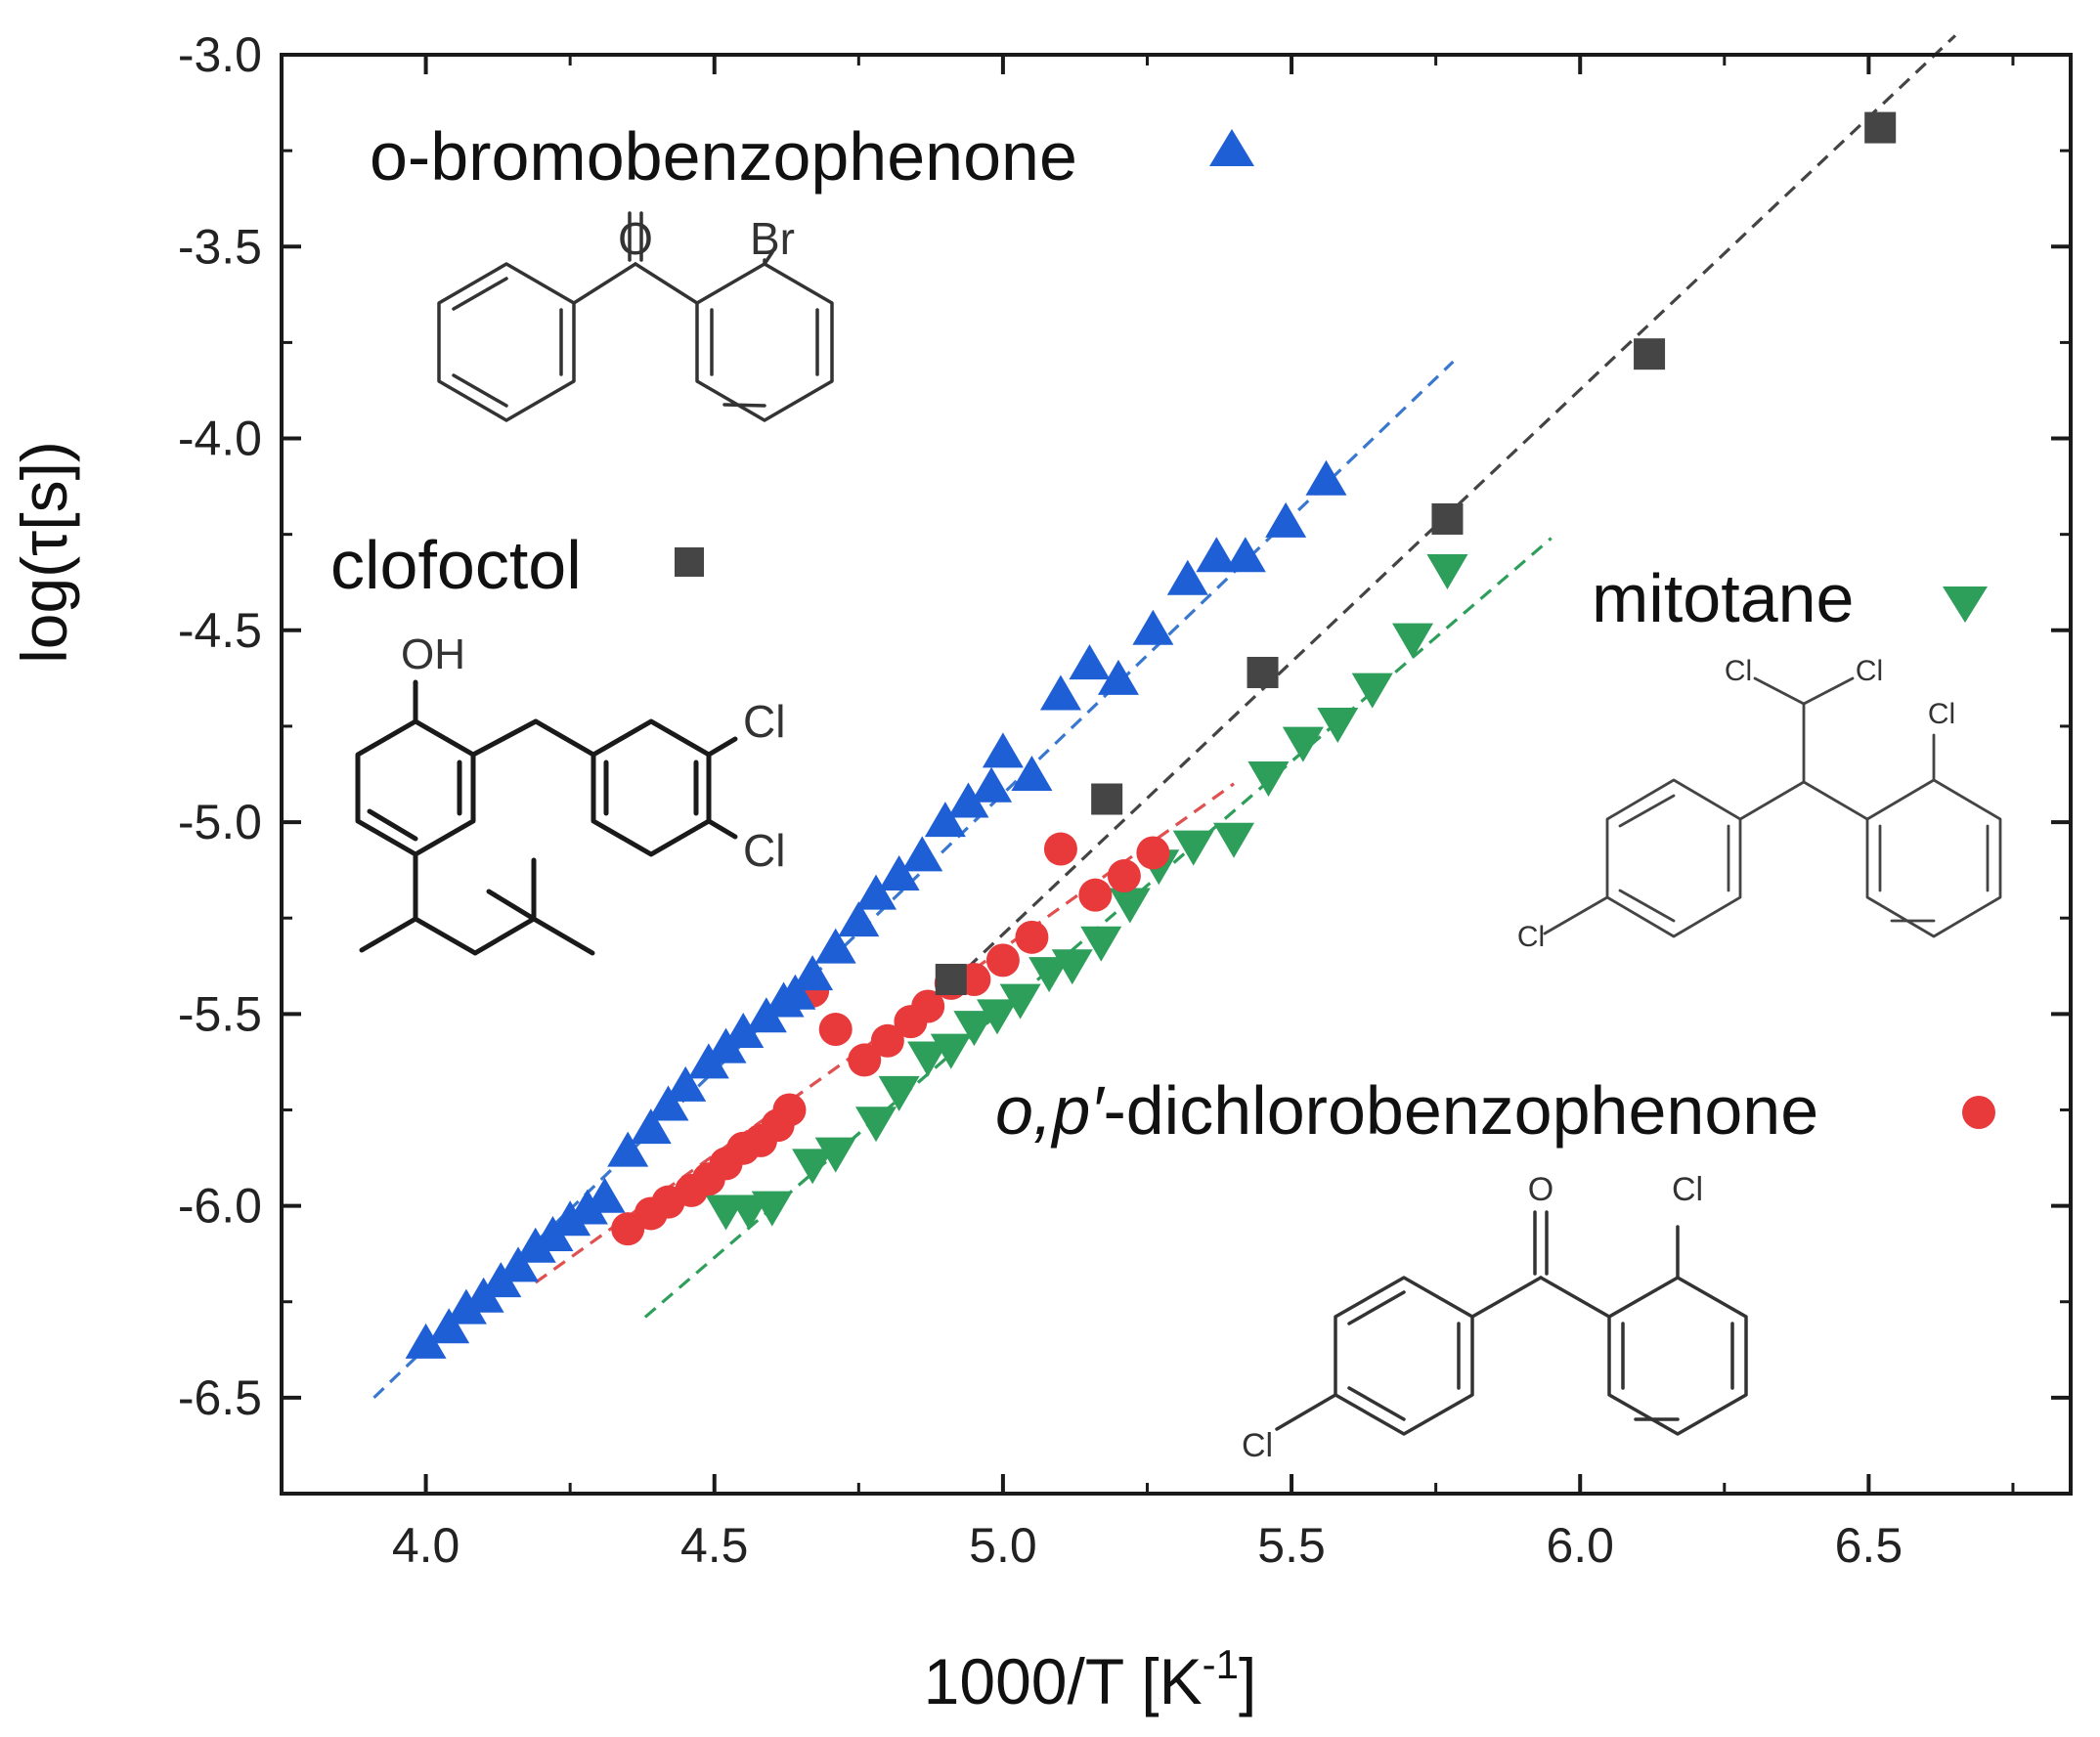  What do you see at coordinates (1291, 1545) in the screenshot?
I see `x-tick-label: 5.5` at bounding box center [1291, 1545].